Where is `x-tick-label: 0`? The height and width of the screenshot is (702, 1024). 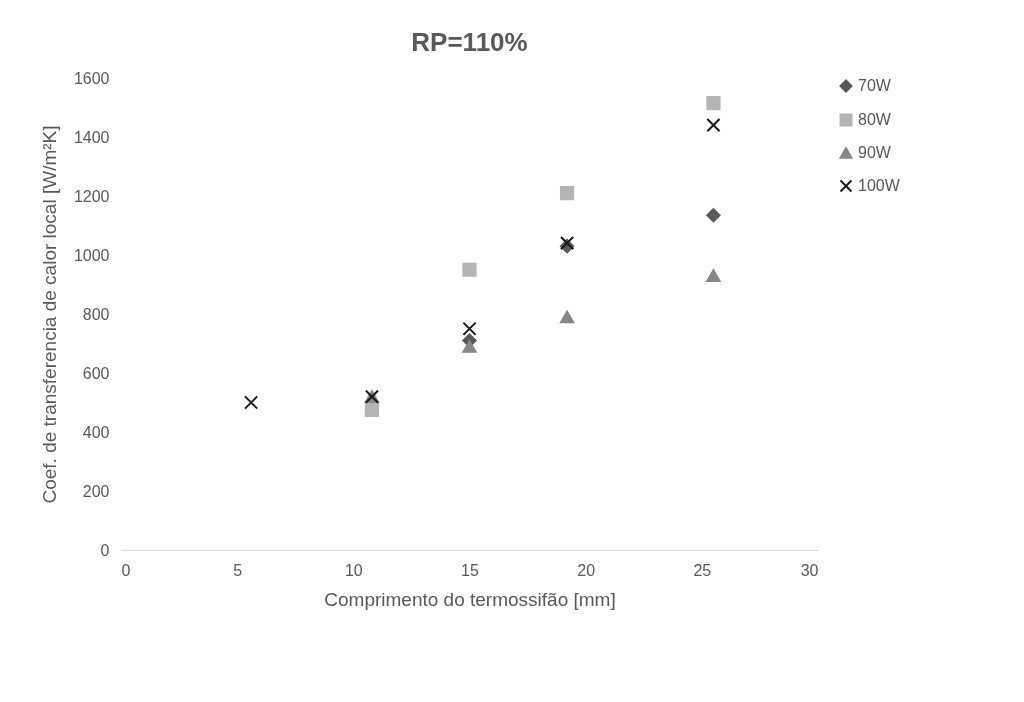
x-tick-label: 0 is located at coordinates (126, 570).